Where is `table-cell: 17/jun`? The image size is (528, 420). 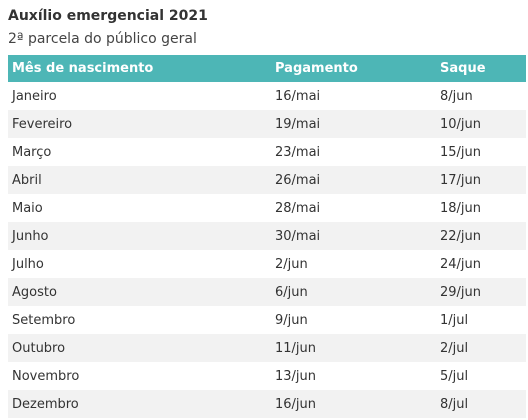
table-cell: 17/jun is located at coordinates (481, 180).